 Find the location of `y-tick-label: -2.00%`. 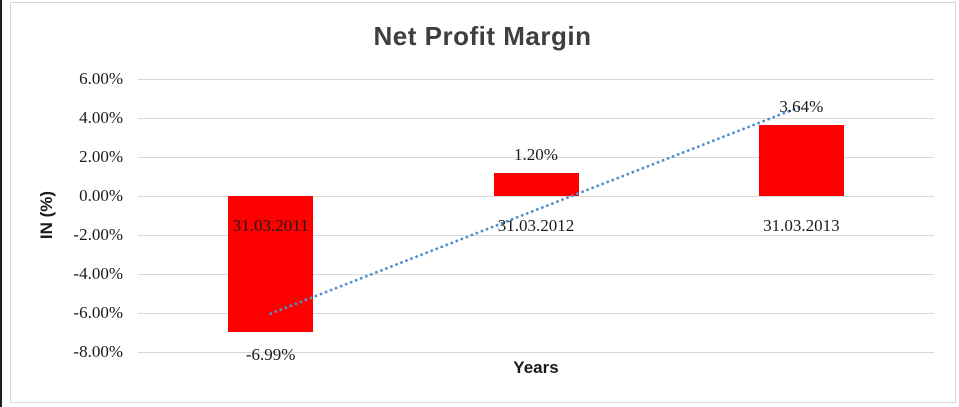

y-tick-label: -2.00% is located at coordinates (98, 234).